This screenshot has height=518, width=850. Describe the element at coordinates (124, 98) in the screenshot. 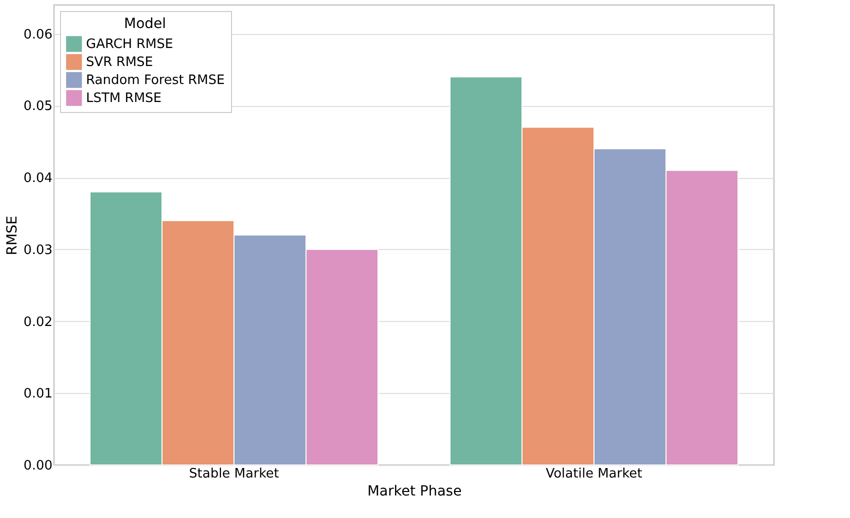

I see `legend-label: LSTM RMSE` at that location.